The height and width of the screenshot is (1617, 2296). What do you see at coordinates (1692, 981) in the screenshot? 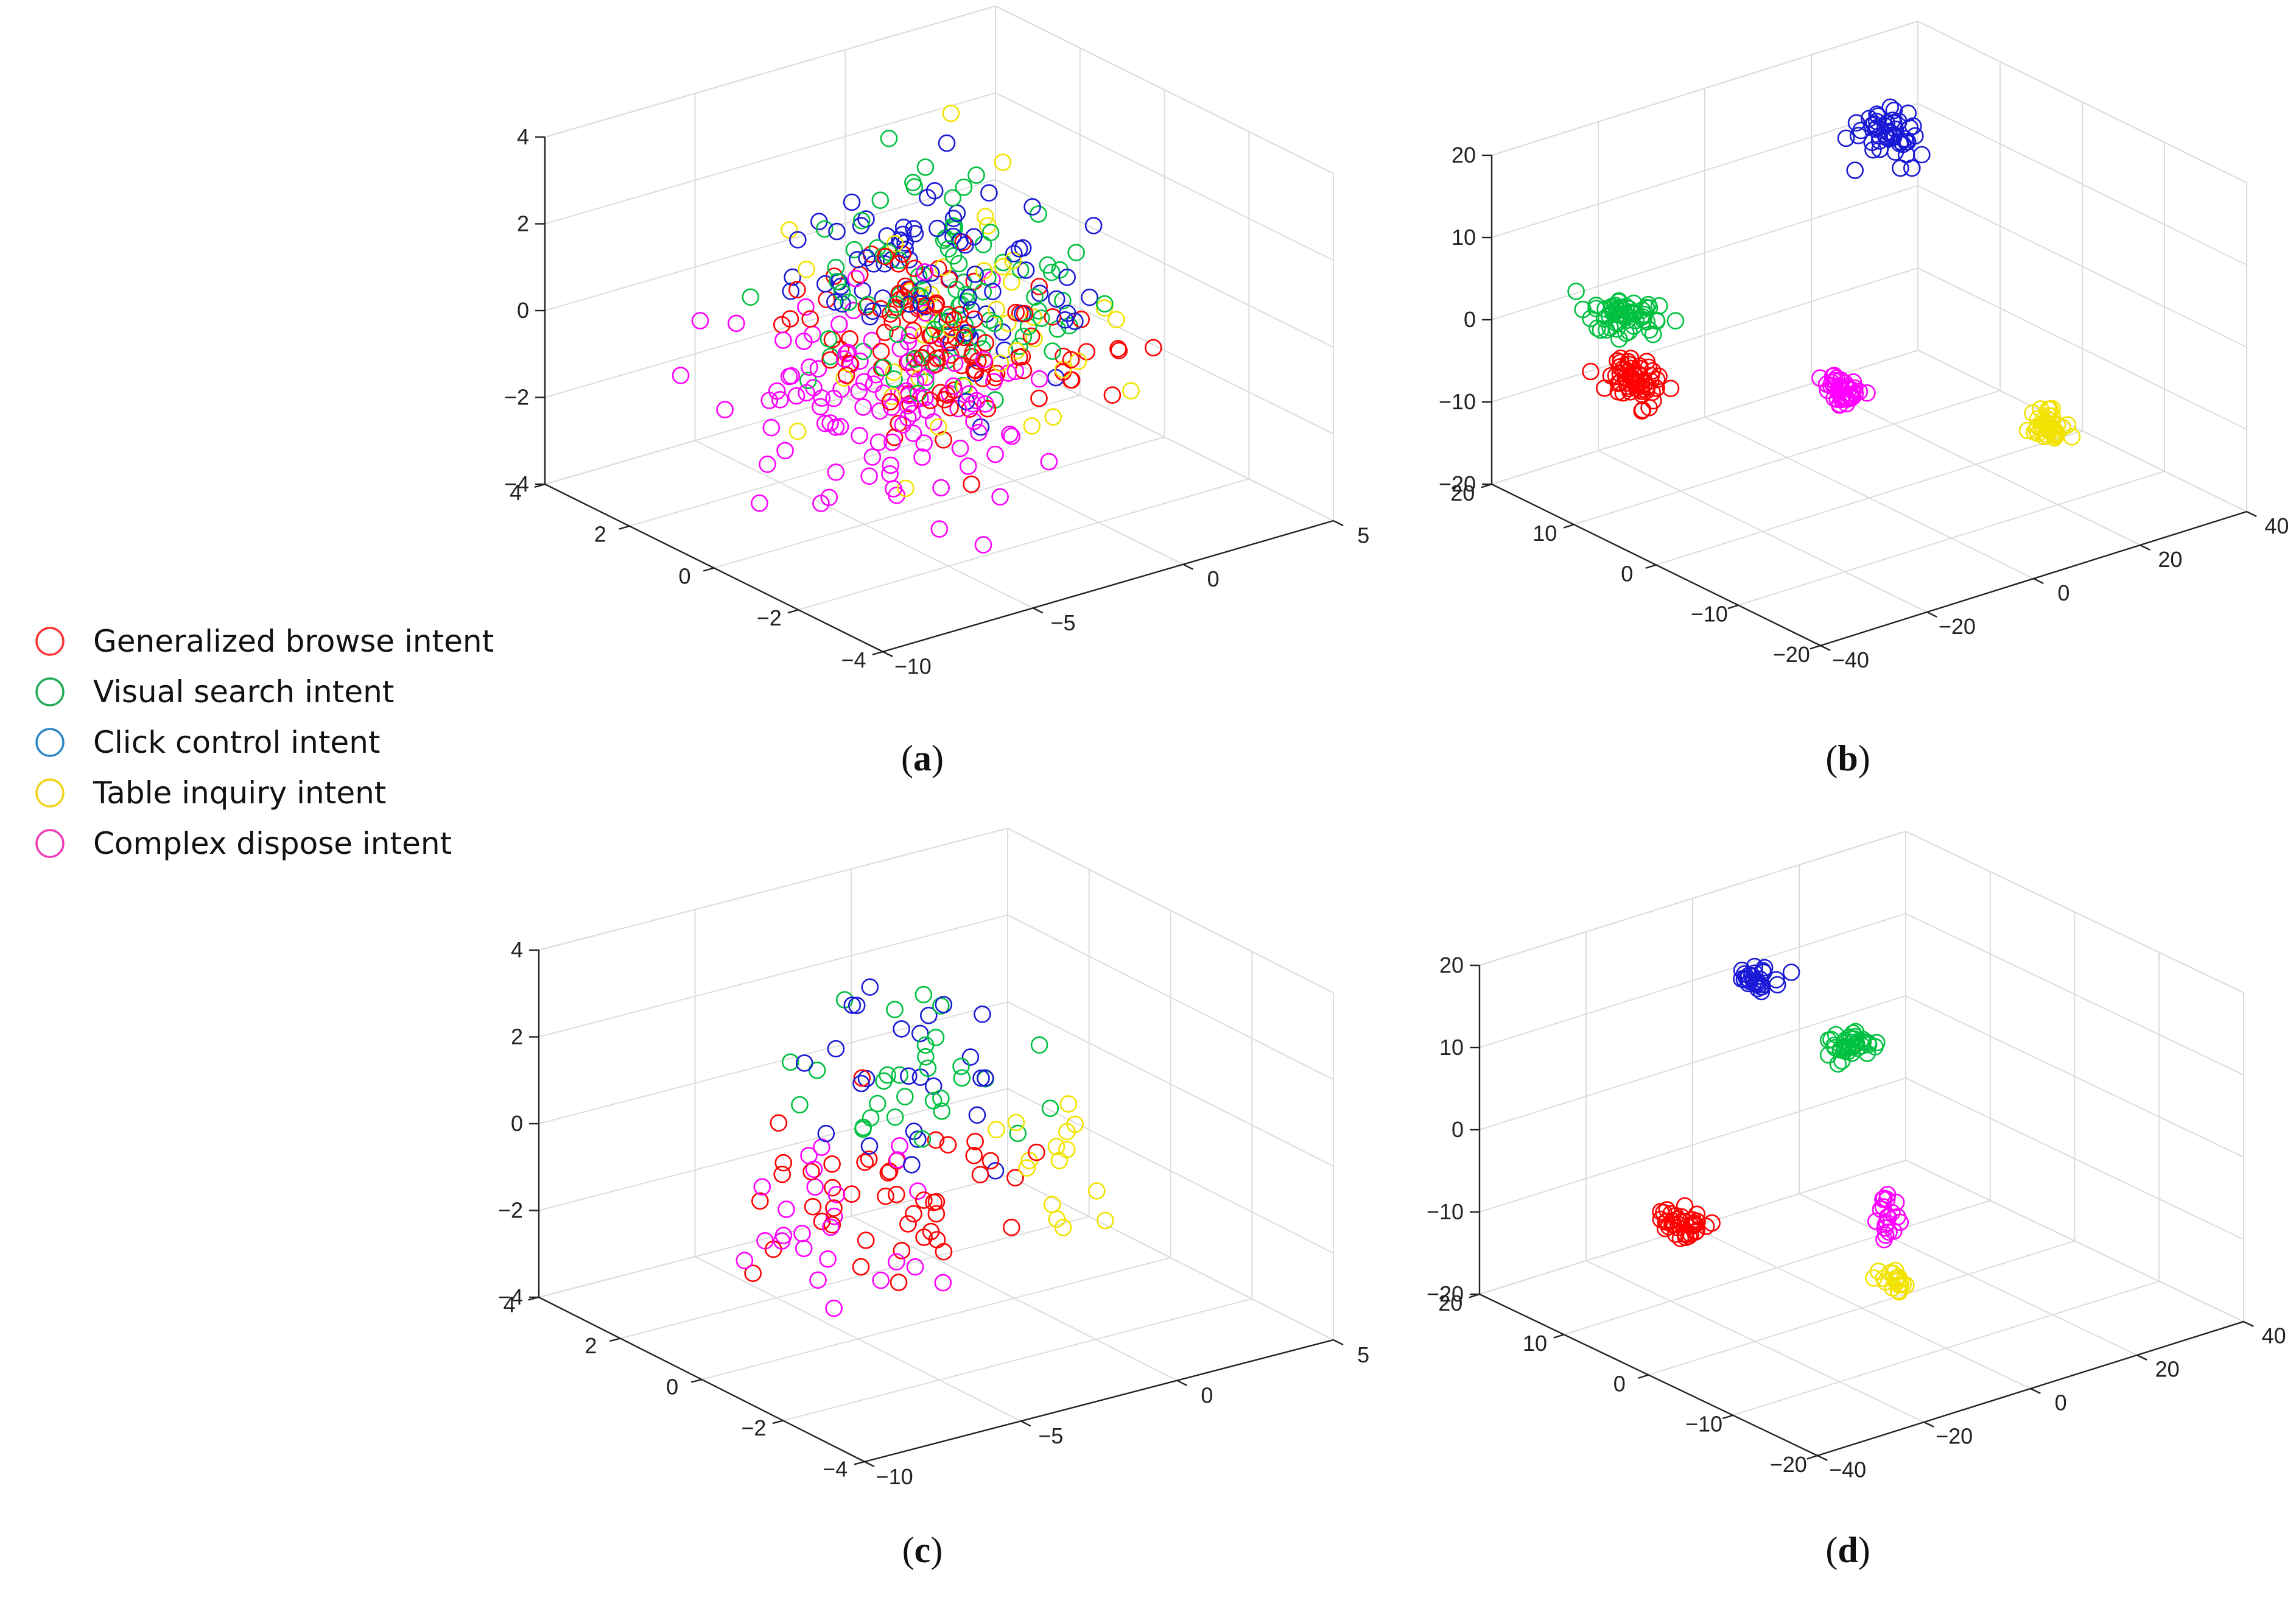
I see `grid-line-backwall-z` at bounding box center [1692, 981].